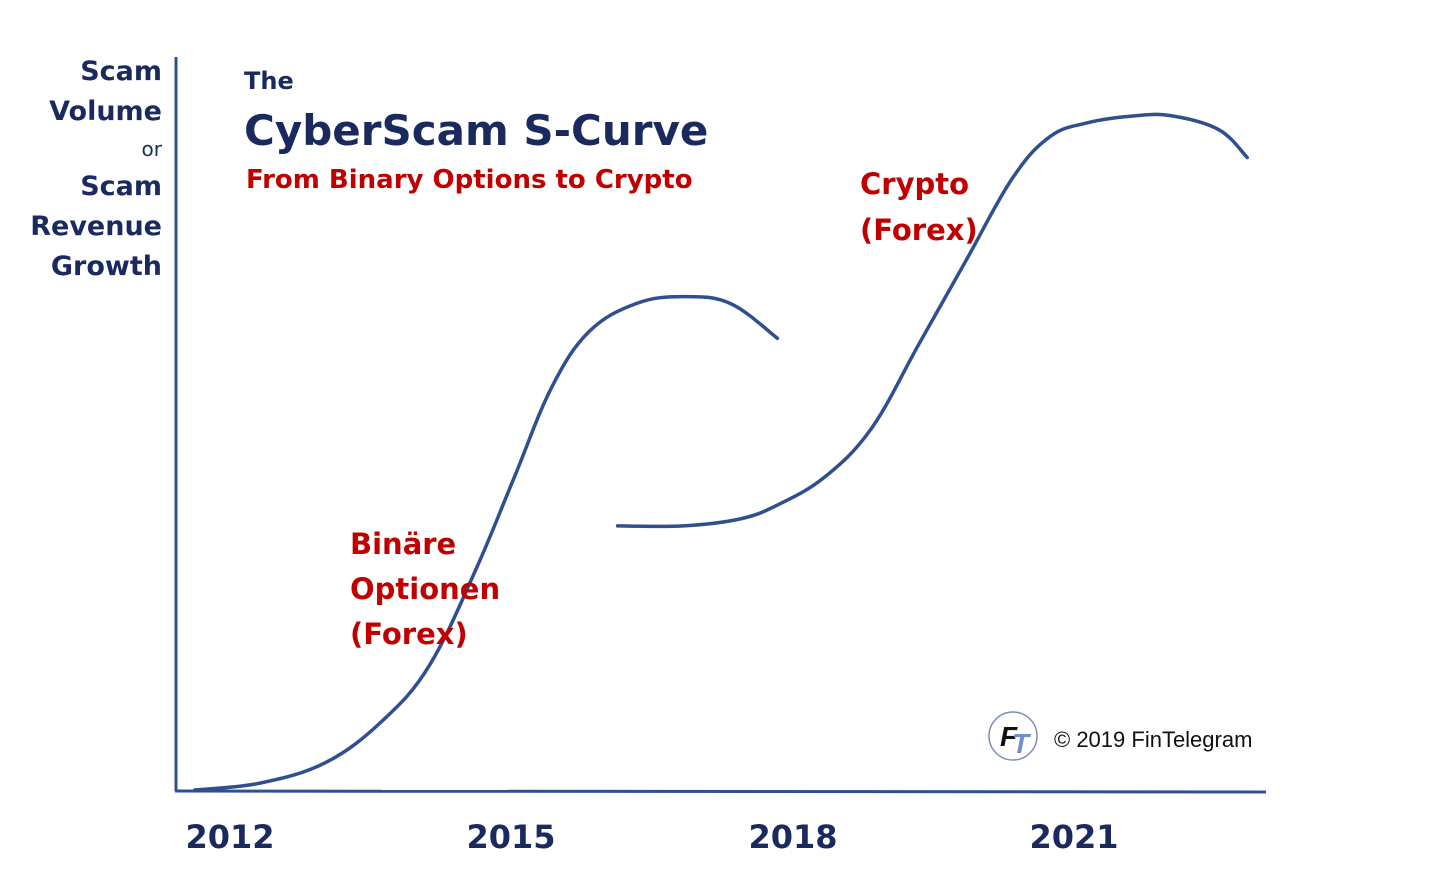  What do you see at coordinates (720, 791) in the screenshot?
I see `x-axis-line` at bounding box center [720, 791].